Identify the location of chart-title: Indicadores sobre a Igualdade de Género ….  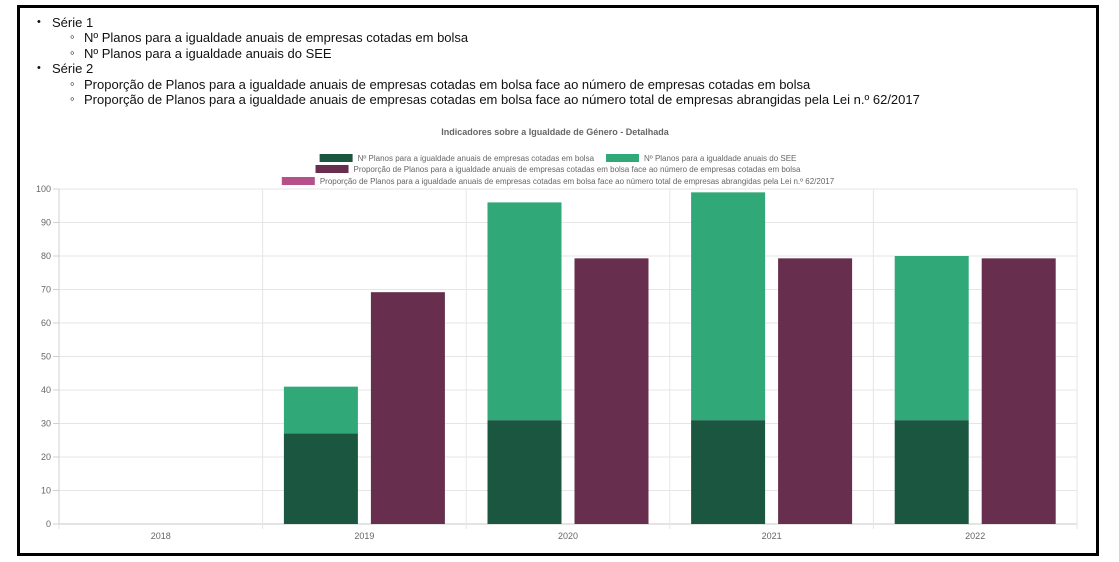
(555, 132).